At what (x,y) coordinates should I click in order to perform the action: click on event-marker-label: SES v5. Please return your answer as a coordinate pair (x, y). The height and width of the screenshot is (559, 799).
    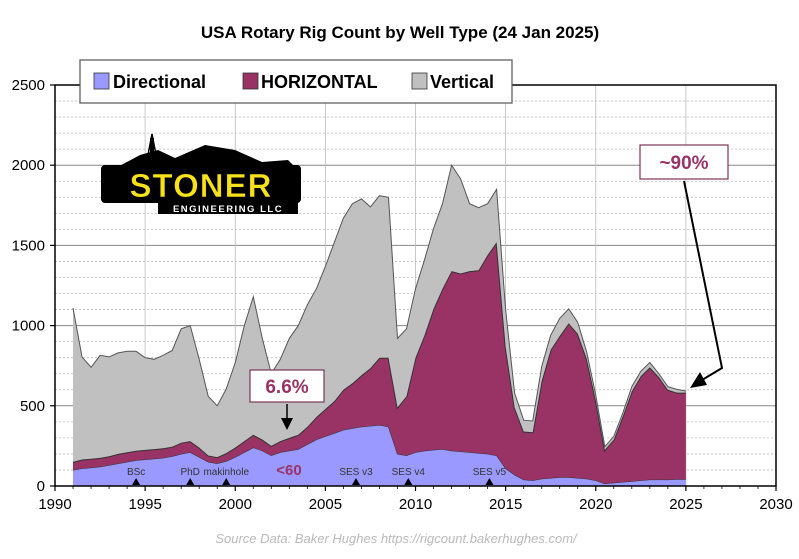
    Looking at the image, I should click on (490, 472).